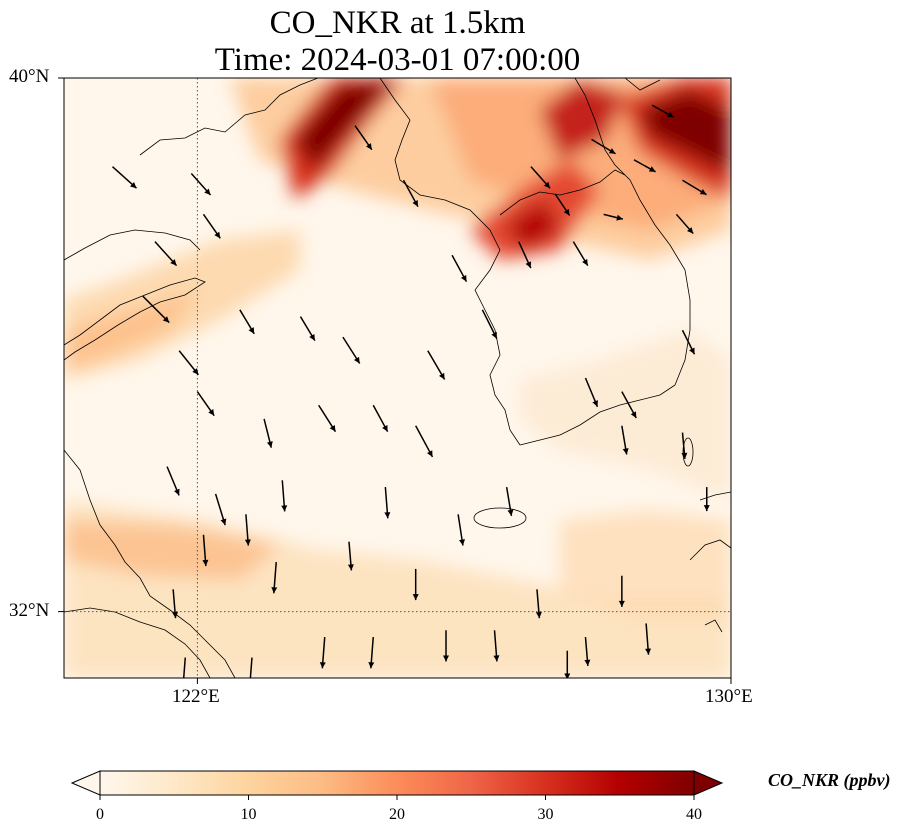  Describe the element at coordinates (100, 814) in the screenshot. I see `colorbar-tick-0: 0` at that location.